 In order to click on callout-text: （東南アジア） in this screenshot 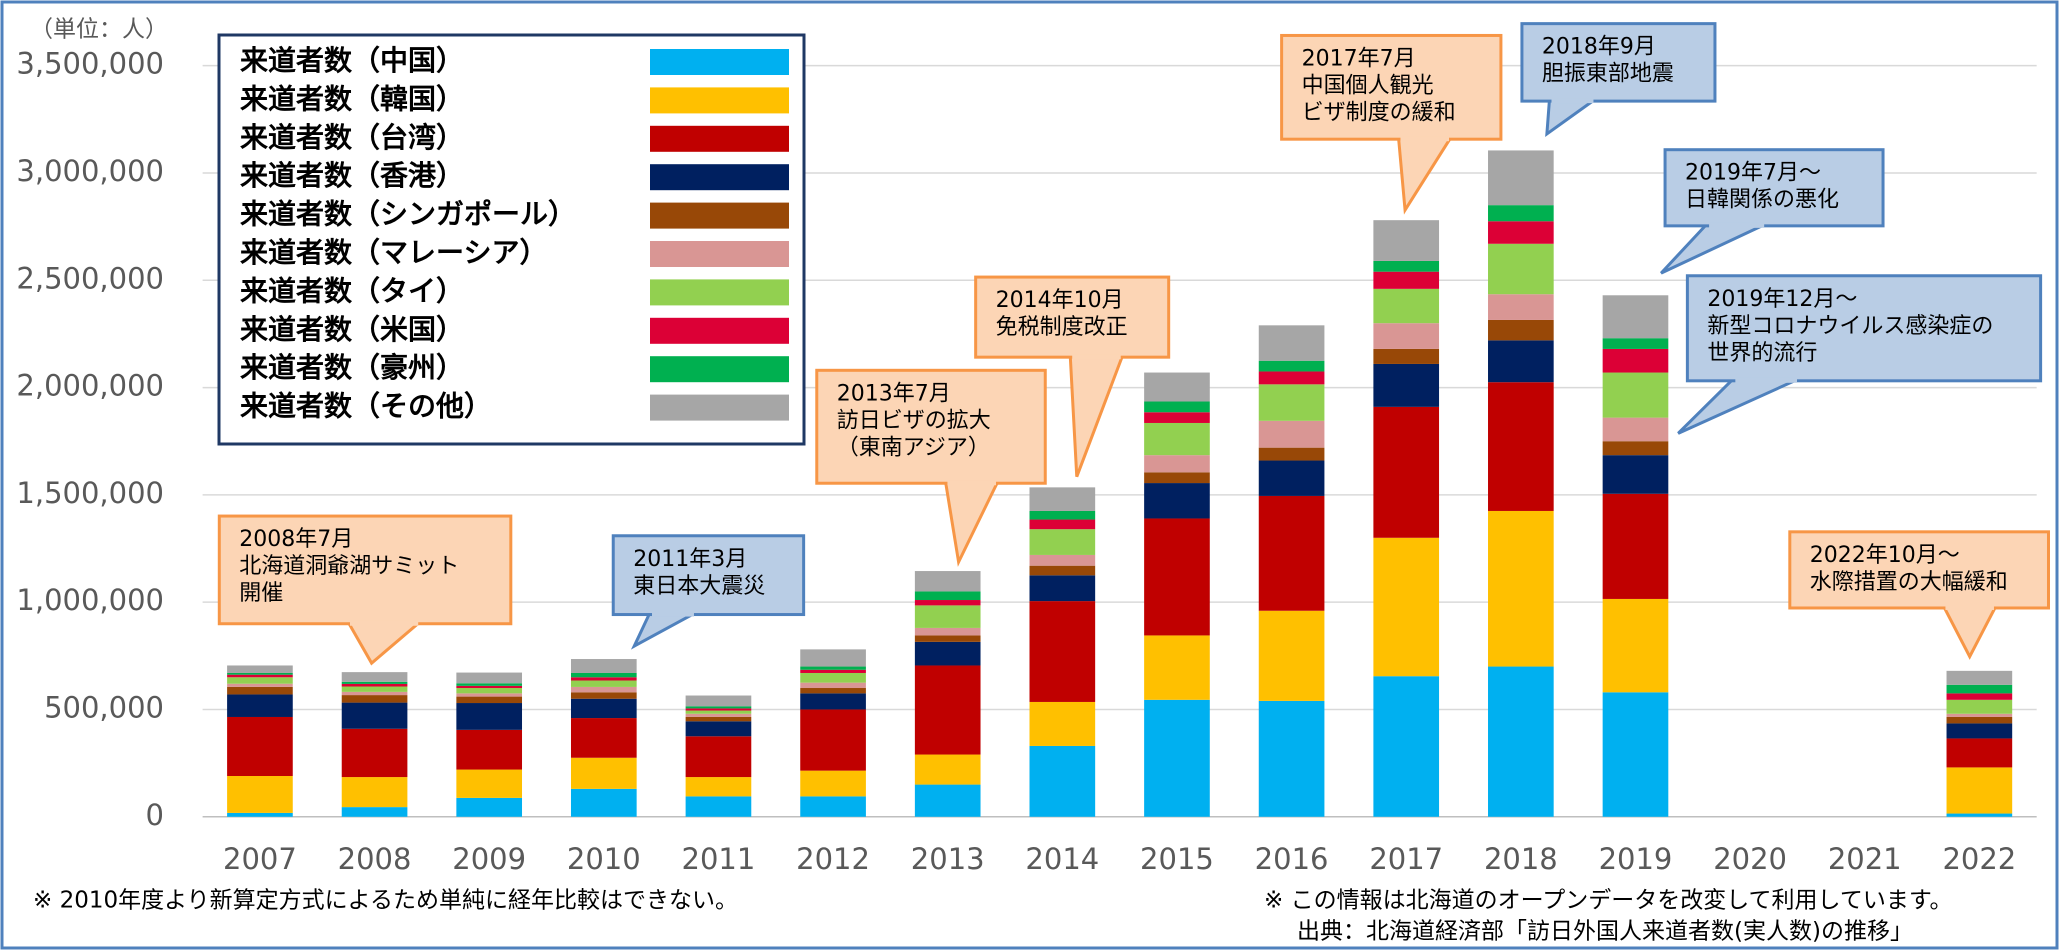, I will do `click(913, 447)`.